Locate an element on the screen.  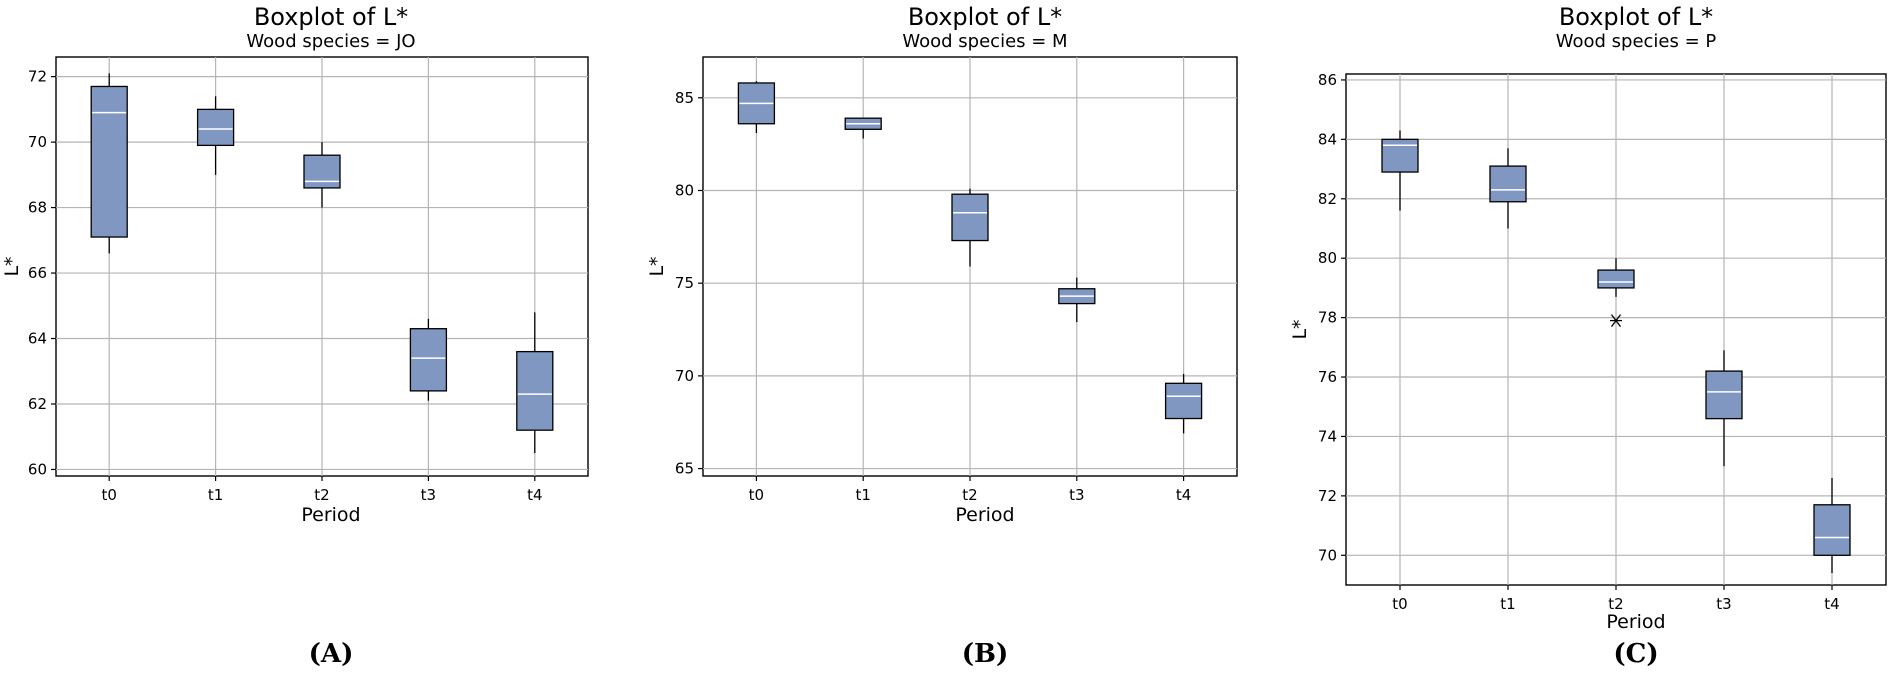
outlier-stroke is located at coordinates (1616, 320).